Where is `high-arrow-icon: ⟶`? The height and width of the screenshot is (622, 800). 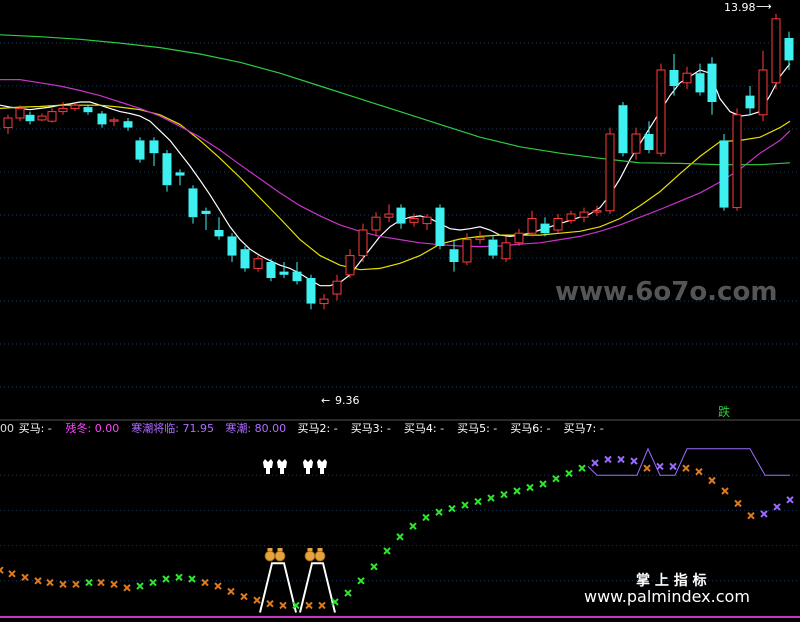
high-arrow-icon: ⟶ is located at coordinates (764, 6).